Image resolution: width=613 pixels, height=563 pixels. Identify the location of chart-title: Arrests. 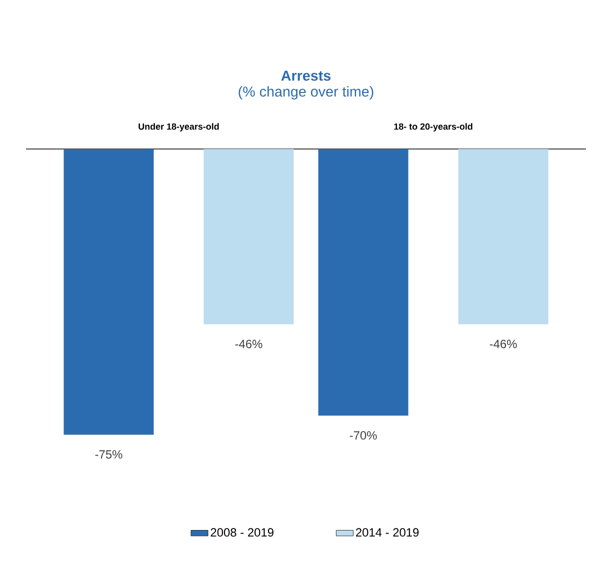
(306, 75).